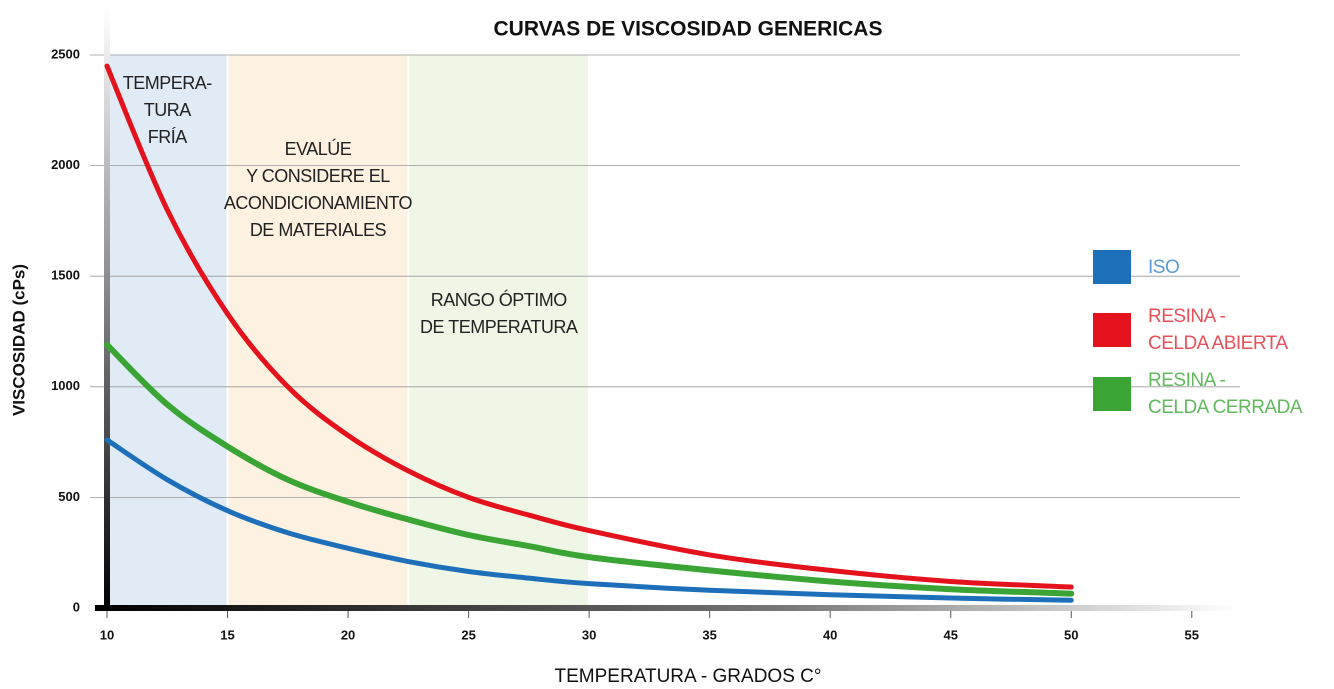 The width and height of the screenshot is (1334, 689). I want to click on x-tick-label: 40, so click(830, 634).